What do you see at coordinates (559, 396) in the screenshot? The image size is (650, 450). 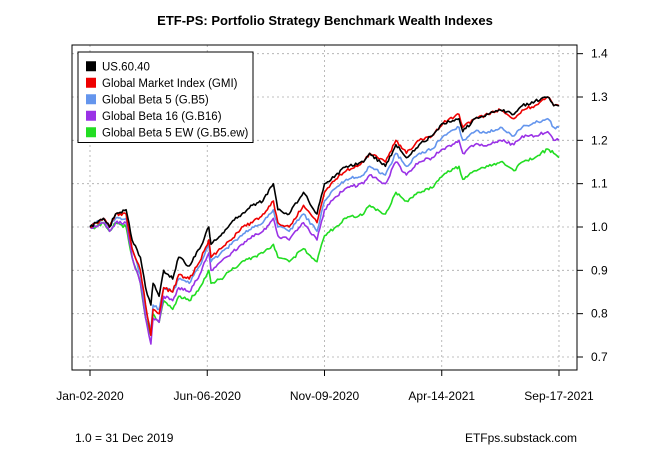 I see `x-tick-label: Sep-17-2021` at bounding box center [559, 396].